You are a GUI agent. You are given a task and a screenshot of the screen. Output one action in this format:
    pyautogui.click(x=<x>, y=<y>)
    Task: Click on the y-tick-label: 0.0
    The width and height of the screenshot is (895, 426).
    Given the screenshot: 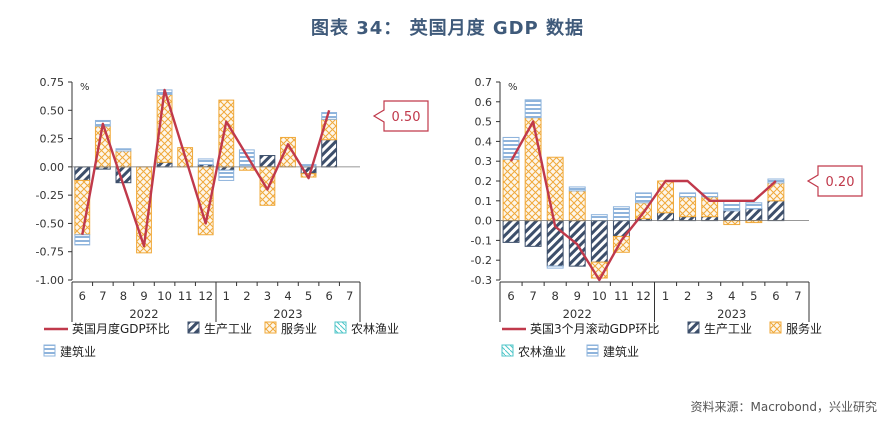 What is the action you would take?
    pyautogui.click(x=484, y=221)
    